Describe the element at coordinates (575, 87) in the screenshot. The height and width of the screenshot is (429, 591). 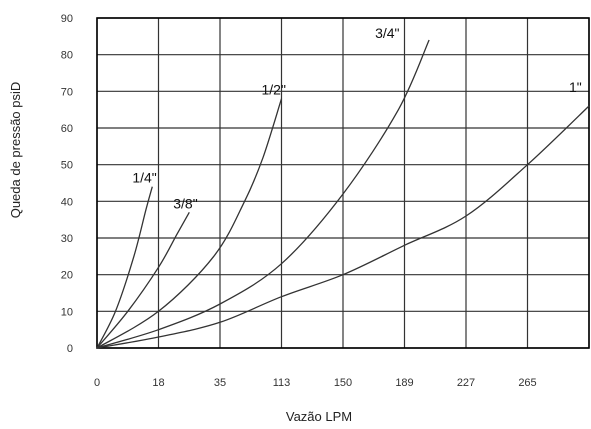
I see `series-label: 1"` at that location.